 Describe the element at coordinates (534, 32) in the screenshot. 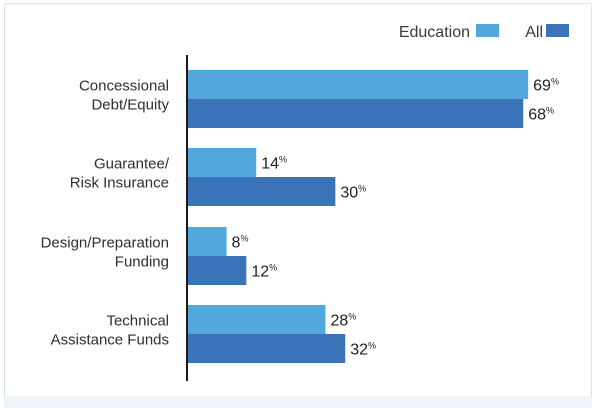

I see `legend-label-all: All` at that location.